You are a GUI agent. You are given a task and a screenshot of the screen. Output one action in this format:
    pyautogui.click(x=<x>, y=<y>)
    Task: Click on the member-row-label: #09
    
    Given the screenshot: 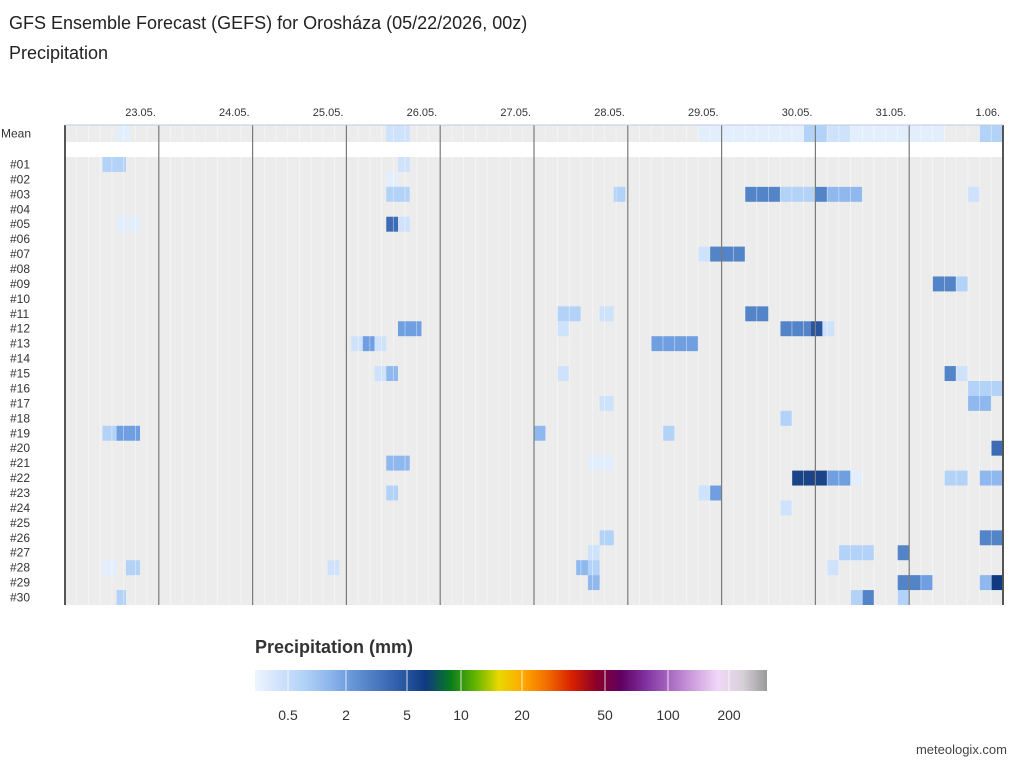 What is the action you would take?
    pyautogui.click(x=20, y=284)
    